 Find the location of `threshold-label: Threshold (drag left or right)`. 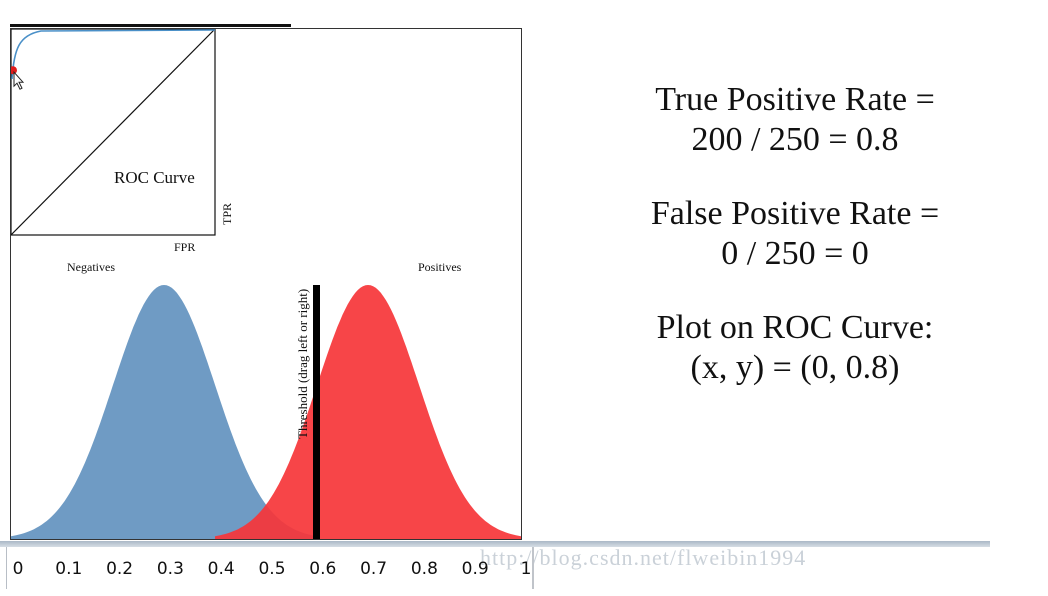

threshold-label: Threshold (drag left or right) is located at coordinates (302, 364).